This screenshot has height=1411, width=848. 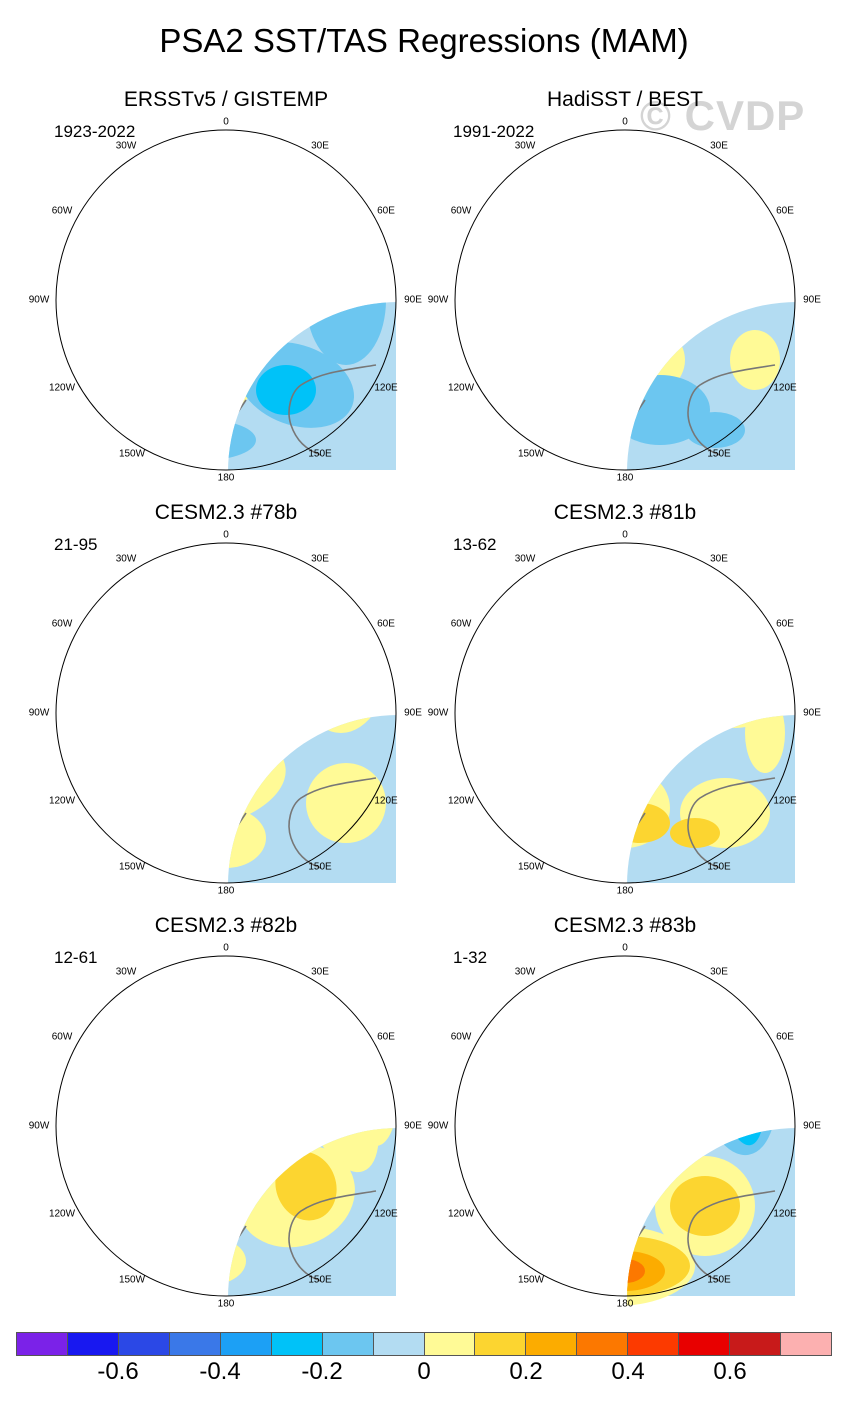 I want to click on panel-title: HadiSST / BEST, so click(x=624, y=99).